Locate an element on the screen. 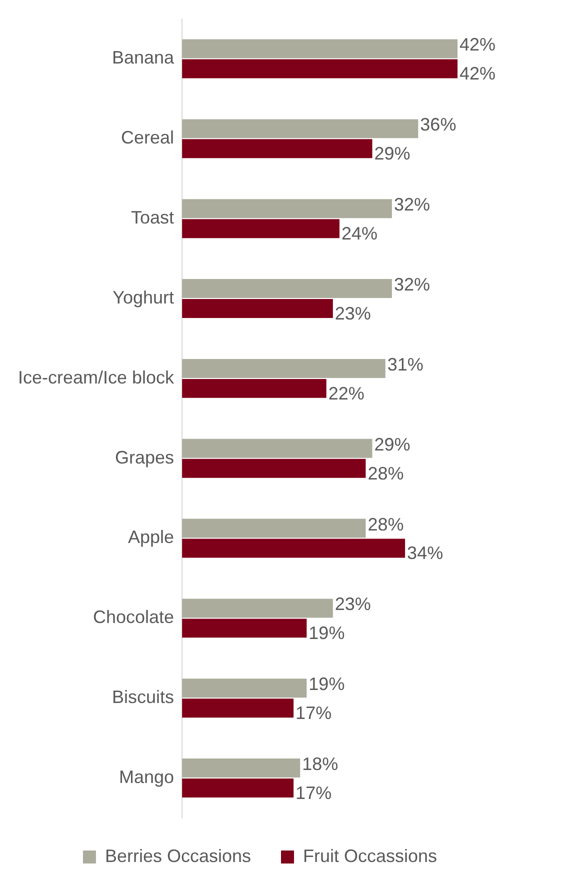  data-label: 34% is located at coordinates (425, 553).